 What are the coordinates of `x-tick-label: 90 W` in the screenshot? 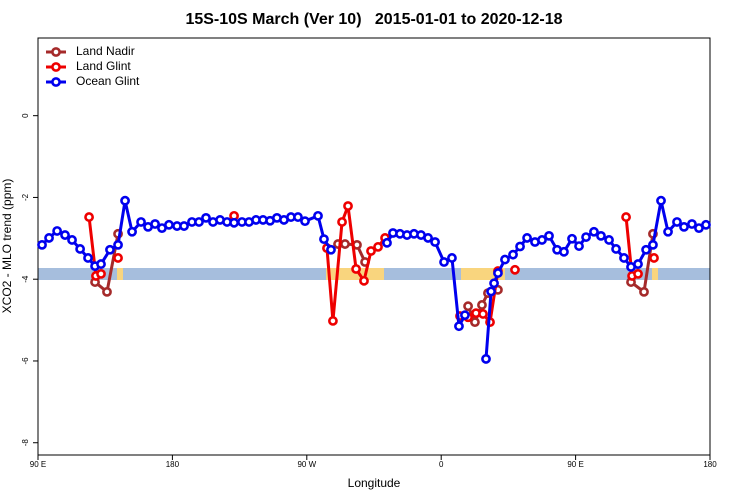 It's located at (306, 464).